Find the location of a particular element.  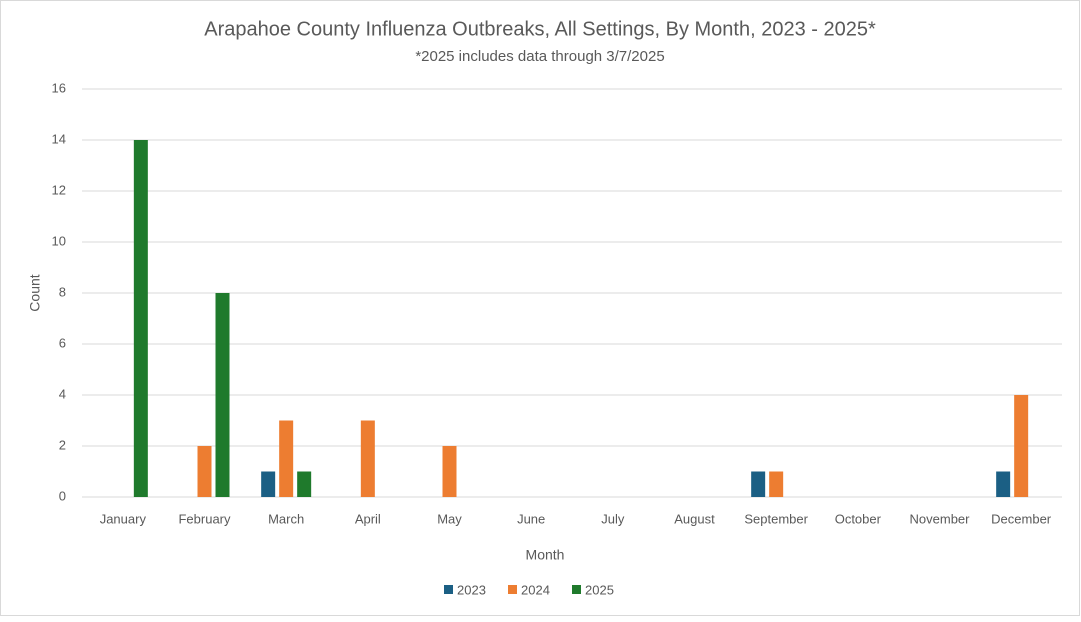

x-tick-label: June is located at coordinates (531, 518).